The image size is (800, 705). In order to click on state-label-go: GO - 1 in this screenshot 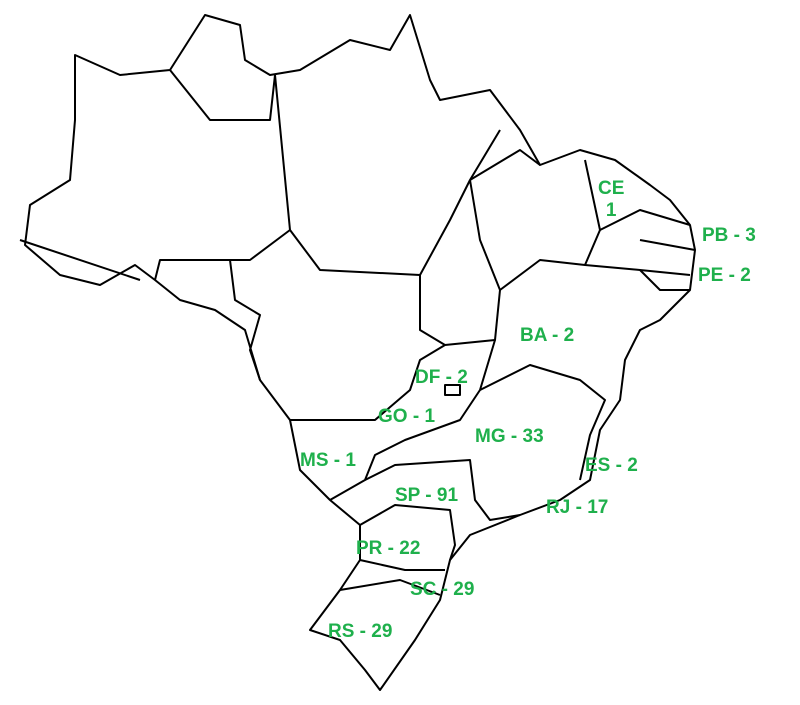, I will do `click(406, 417)`.